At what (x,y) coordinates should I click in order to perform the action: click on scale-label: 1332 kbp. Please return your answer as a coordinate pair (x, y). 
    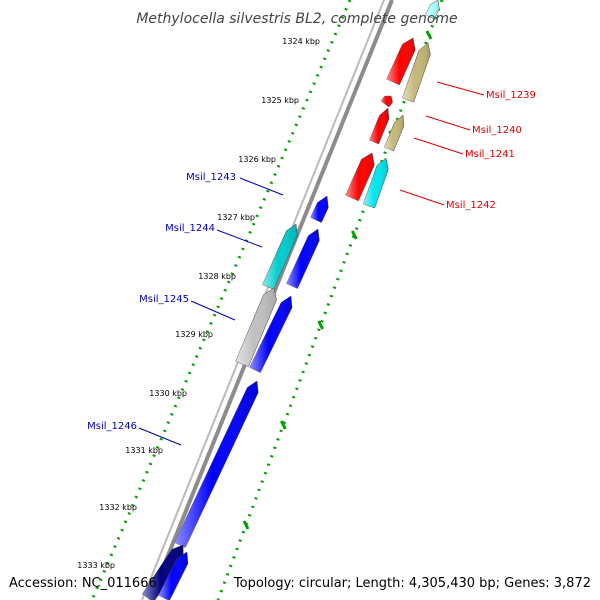
    Looking at the image, I should click on (118, 507).